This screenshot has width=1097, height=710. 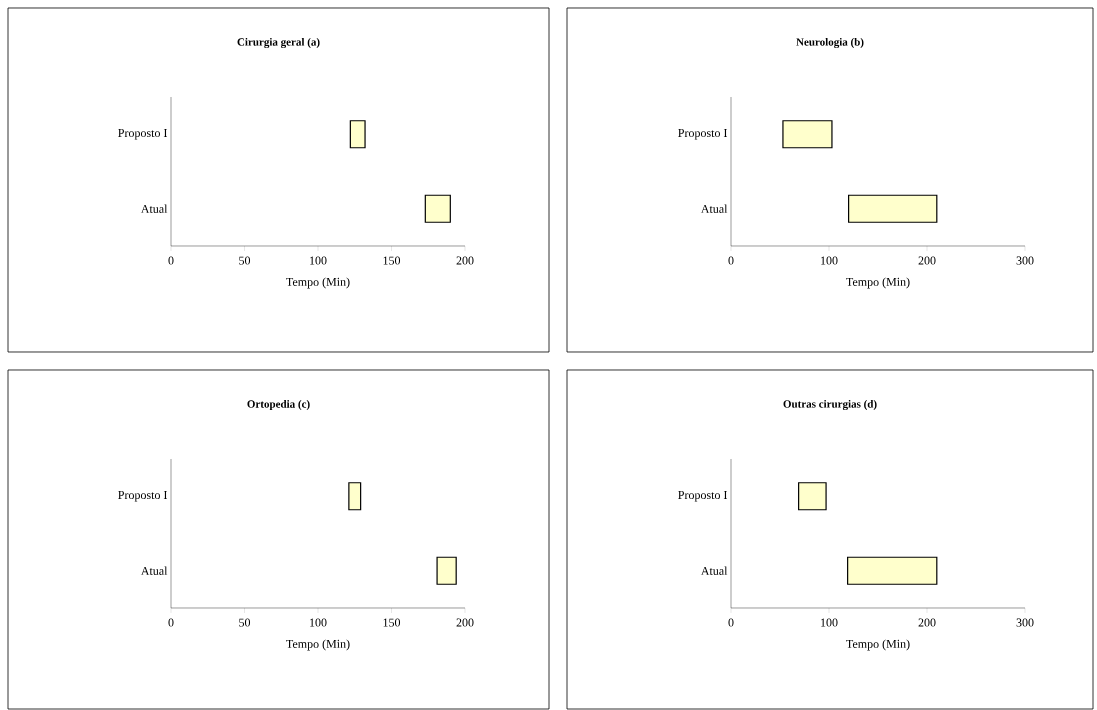 I want to click on chart-title: Neurologia (b), so click(x=830, y=43).